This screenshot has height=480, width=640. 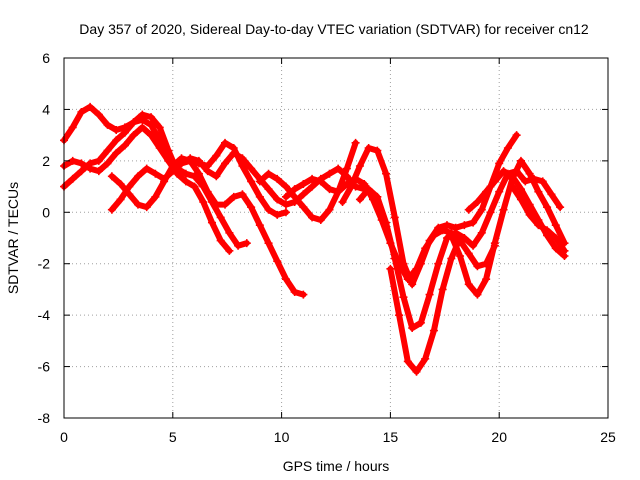 What do you see at coordinates (44, 367) in the screenshot?
I see `y-tick-label: -6` at bounding box center [44, 367].